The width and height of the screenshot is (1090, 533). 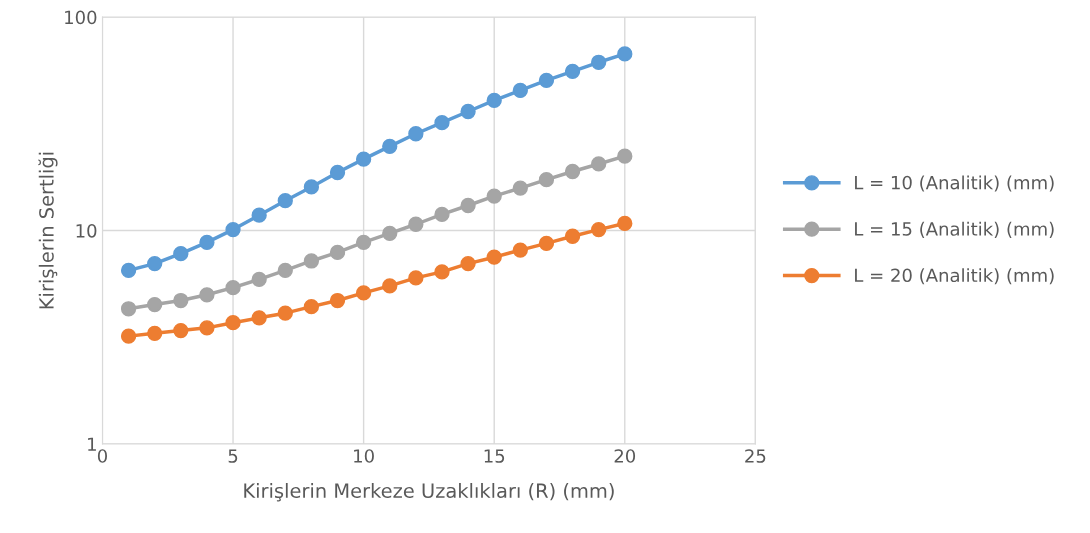 What do you see at coordinates (364, 456) in the screenshot?
I see `x-tick-label: 10` at bounding box center [364, 456].